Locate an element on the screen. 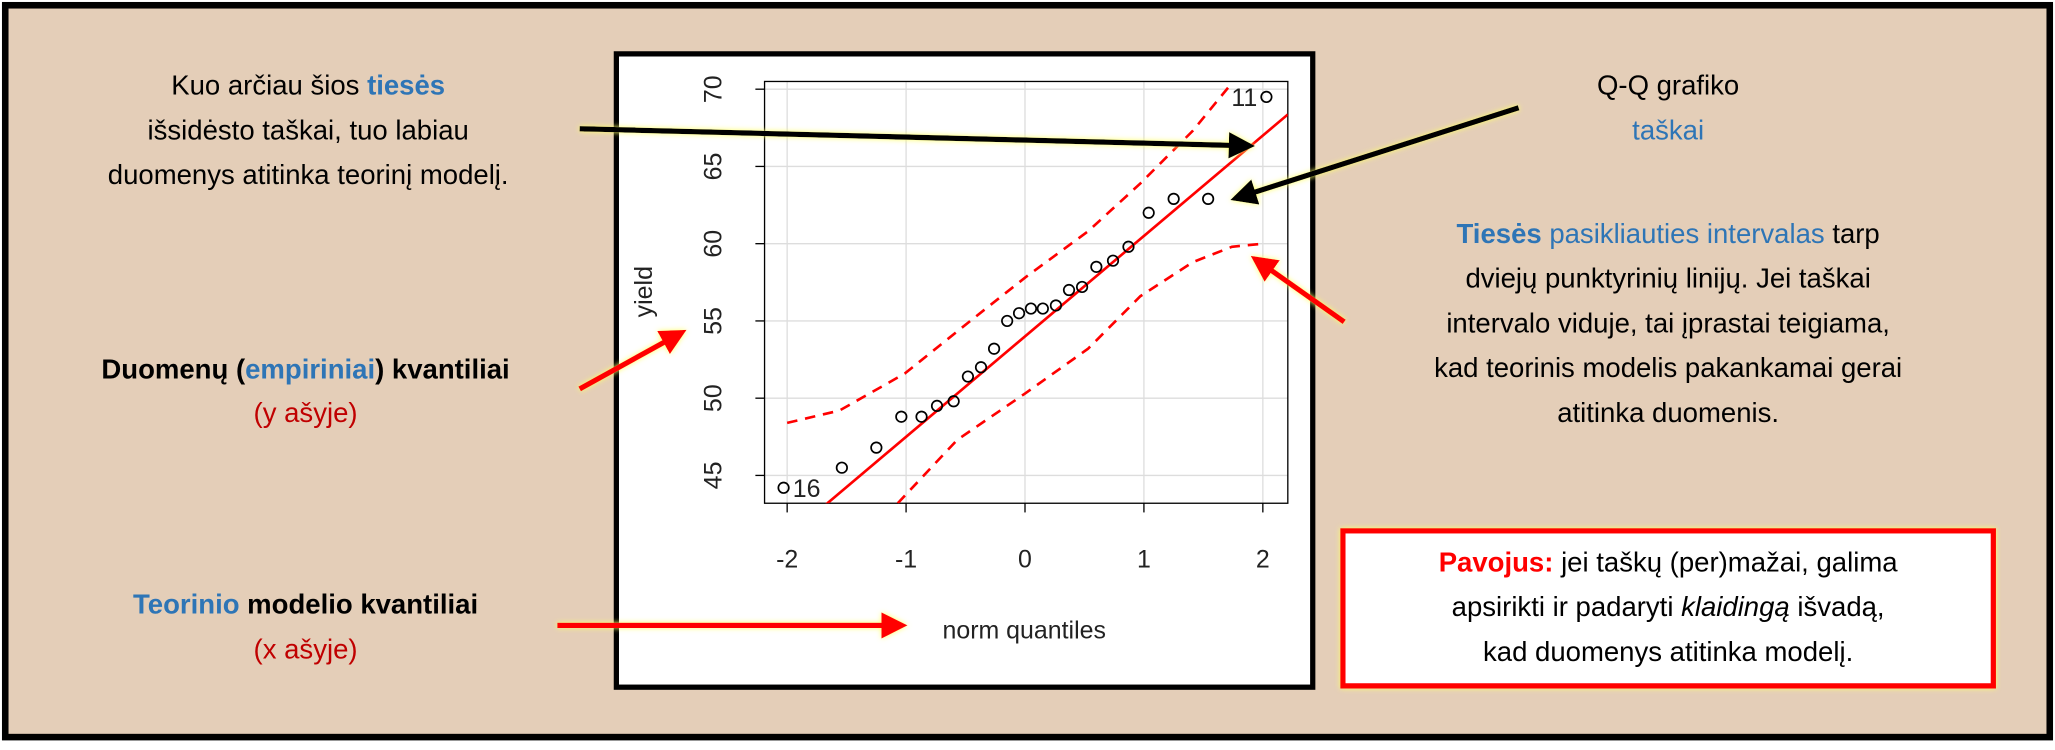 This screenshot has height=750, width=2055. annotation-line: (y ašyje) is located at coordinates (306, 412).